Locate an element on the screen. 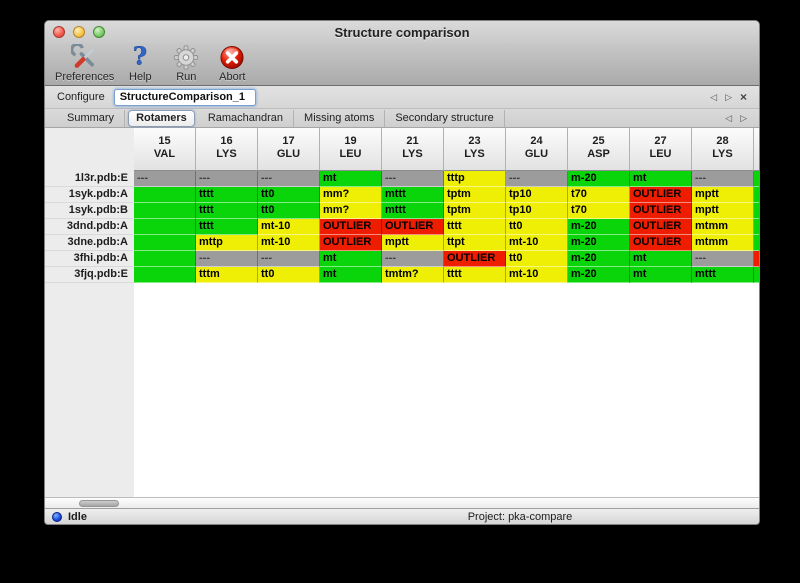 Image resolution: width=800 pixels, height=583 pixels. rotamer-cell: mm? is located at coordinates (351, 195).